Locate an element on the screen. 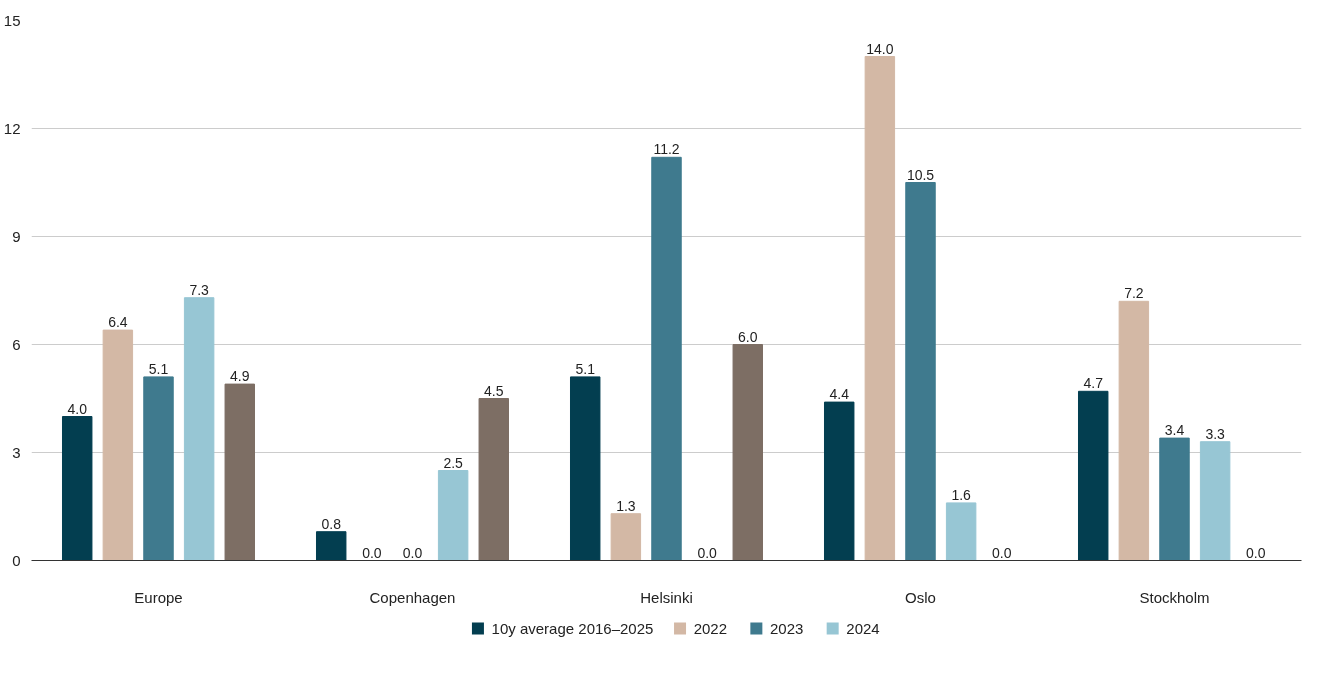 This screenshot has height=683, width=1336. data-label: 14.0 is located at coordinates (880, 48).